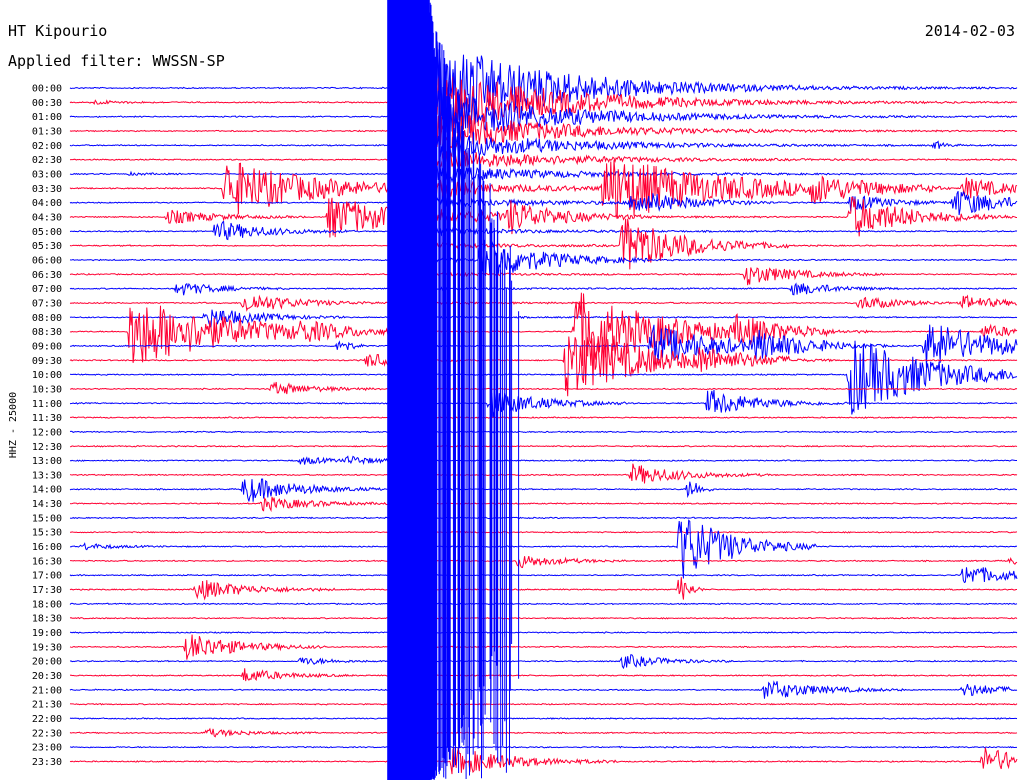  What do you see at coordinates (47, 662) in the screenshot?
I see `tick-label-2000: 20:00` at bounding box center [47, 662].